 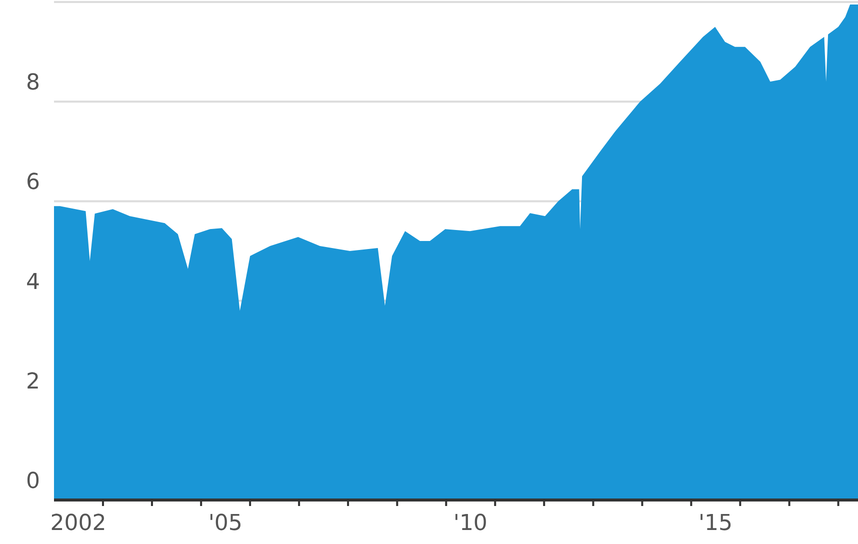 I want to click on x-tick-label: 2002, so click(x=78, y=523).